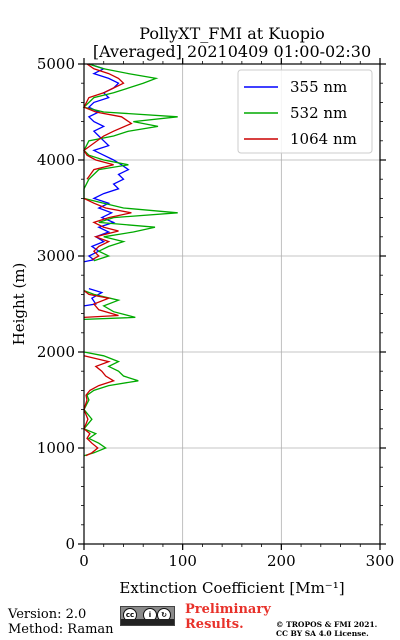 The height and width of the screenshot is (640, 400). Describe the element at coordinates (322, 633) in the screenshot. I see `copyright-line2: CC BY SA 4.0 License.` at that location.